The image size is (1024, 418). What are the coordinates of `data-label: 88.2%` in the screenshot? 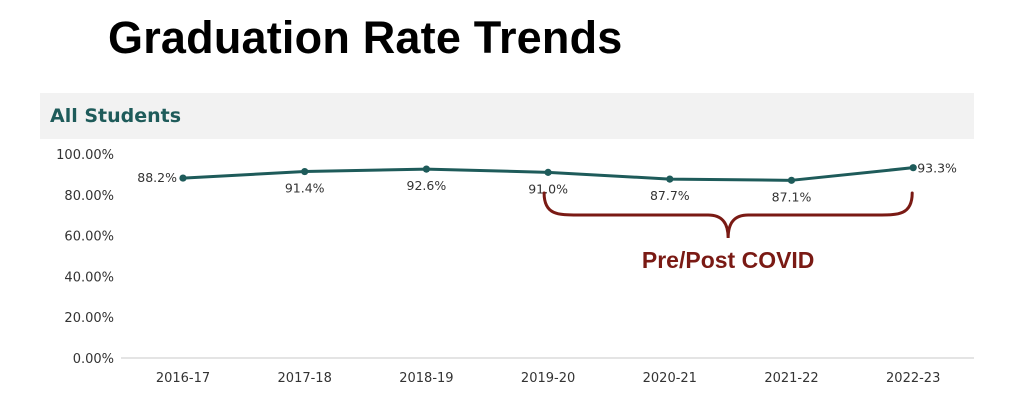 It's located at (157, 177).